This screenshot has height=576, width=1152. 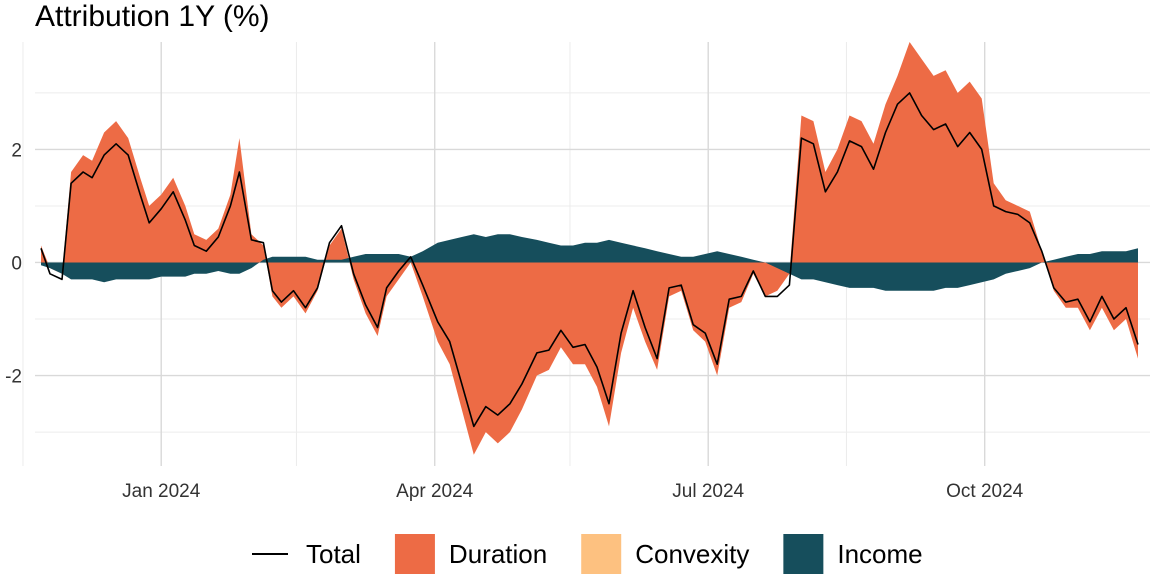 I want to click on legend-key-income, so click(x=803, y=554).